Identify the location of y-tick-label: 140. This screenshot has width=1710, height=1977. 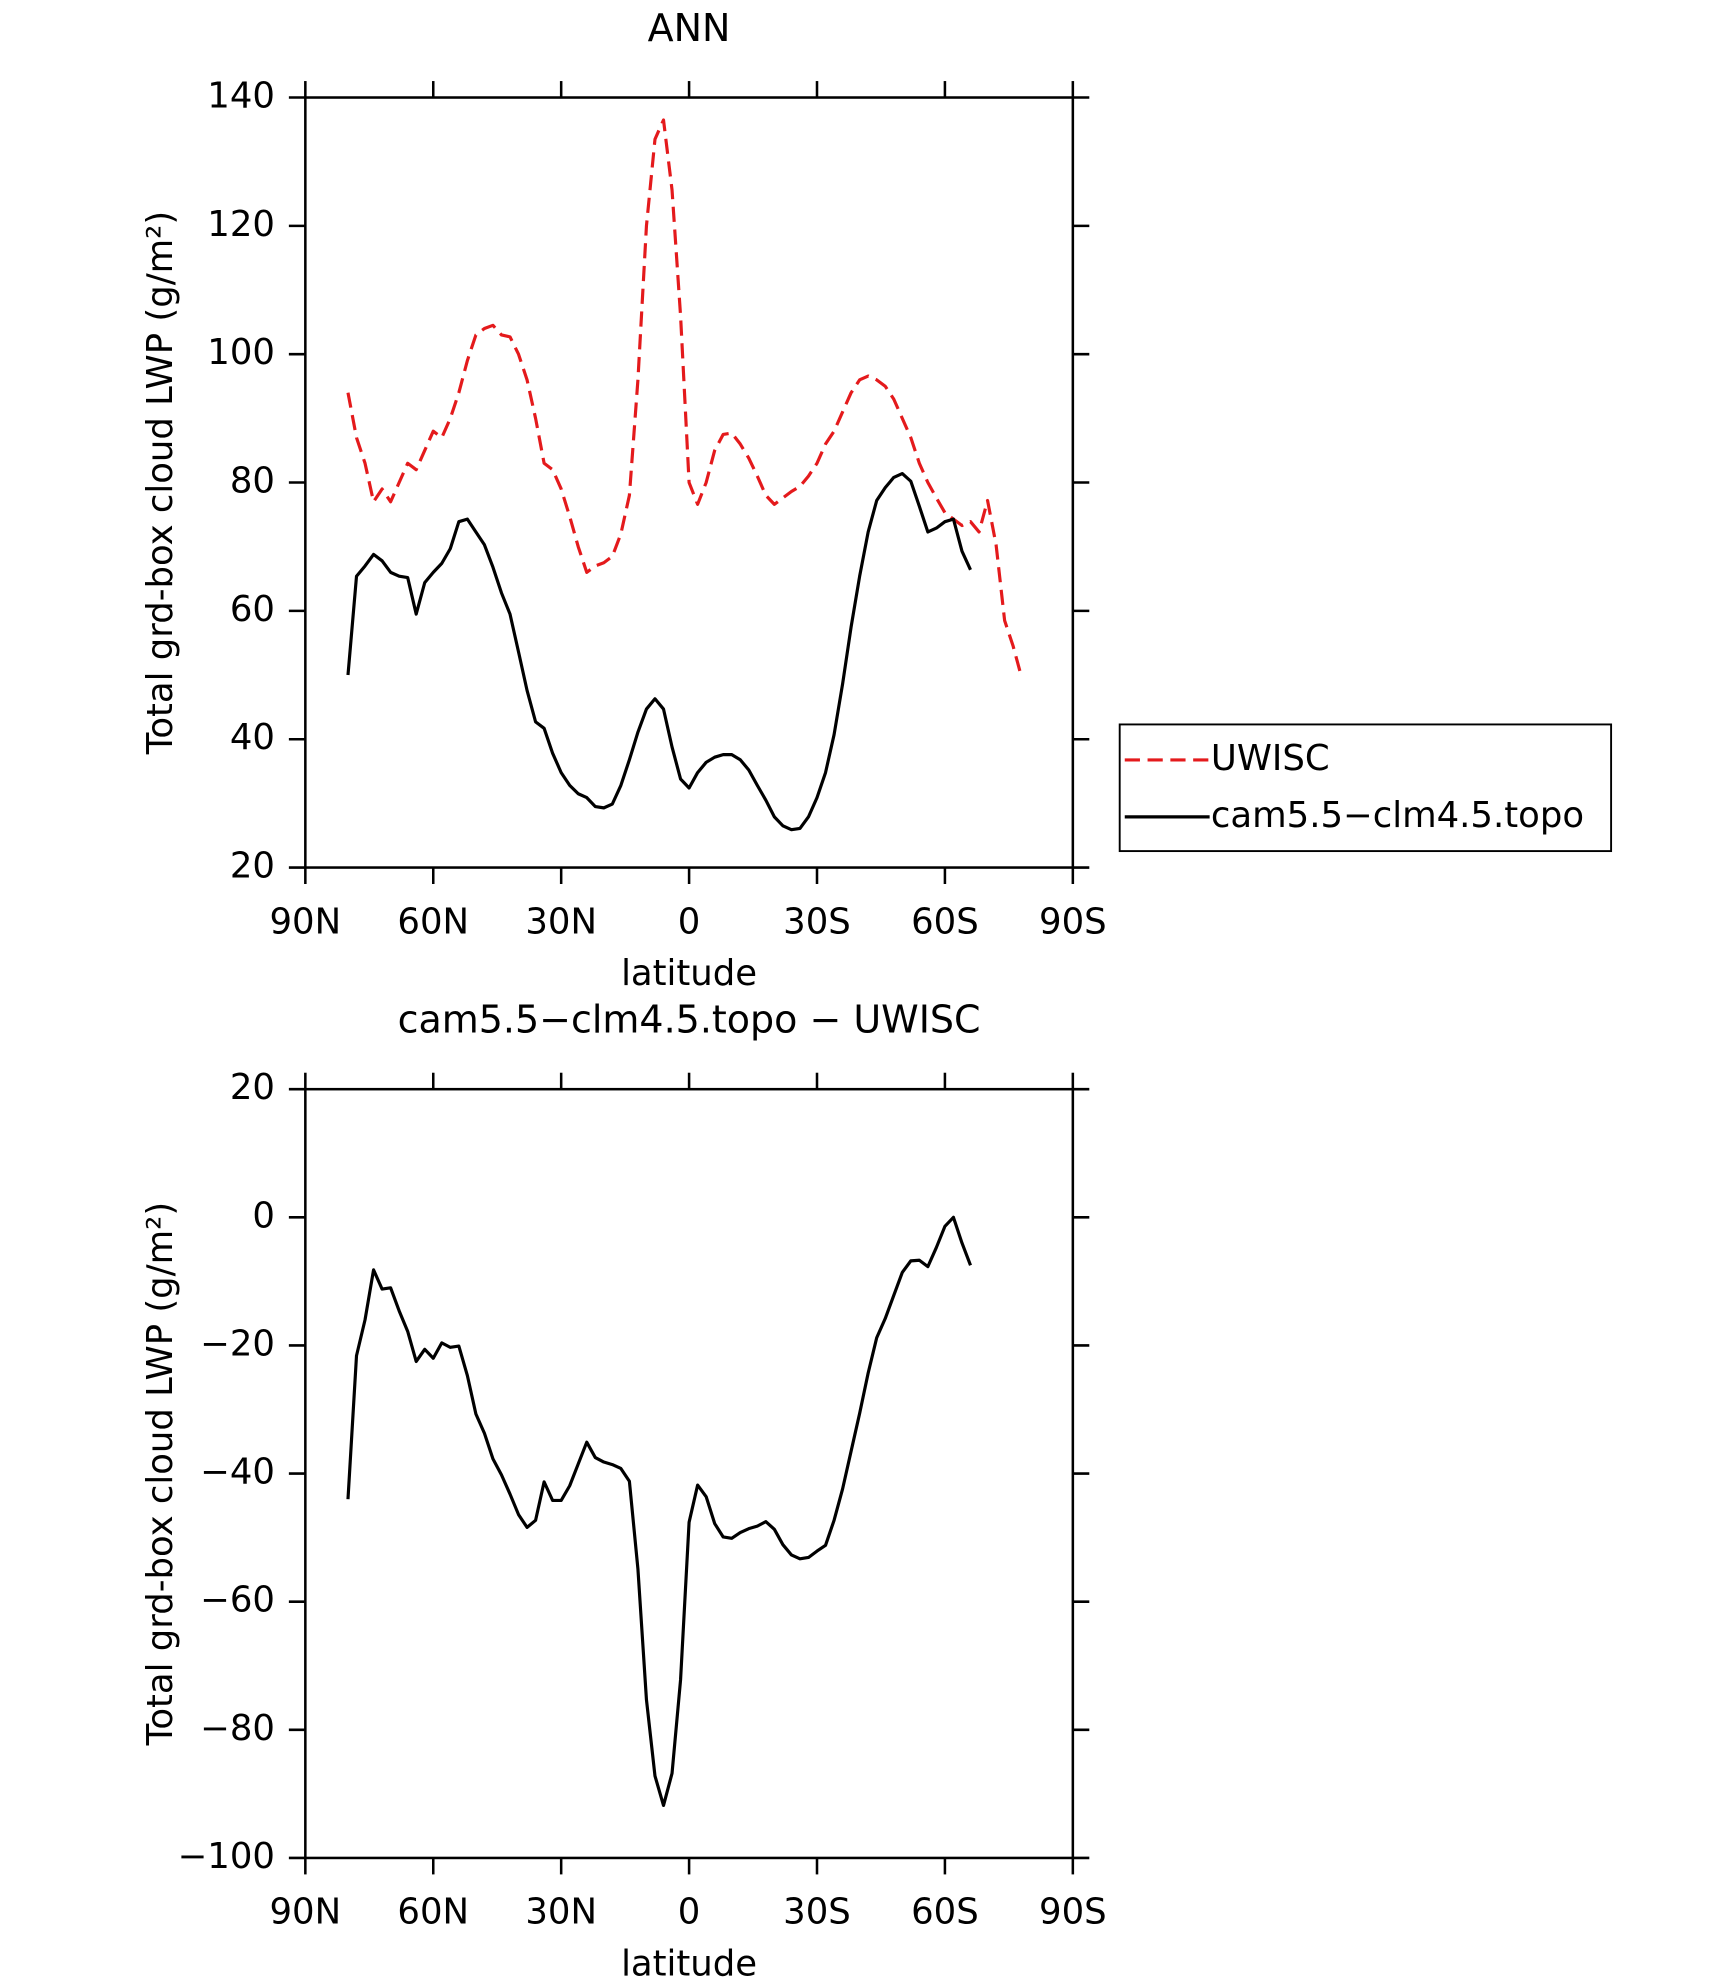
(241, 96).